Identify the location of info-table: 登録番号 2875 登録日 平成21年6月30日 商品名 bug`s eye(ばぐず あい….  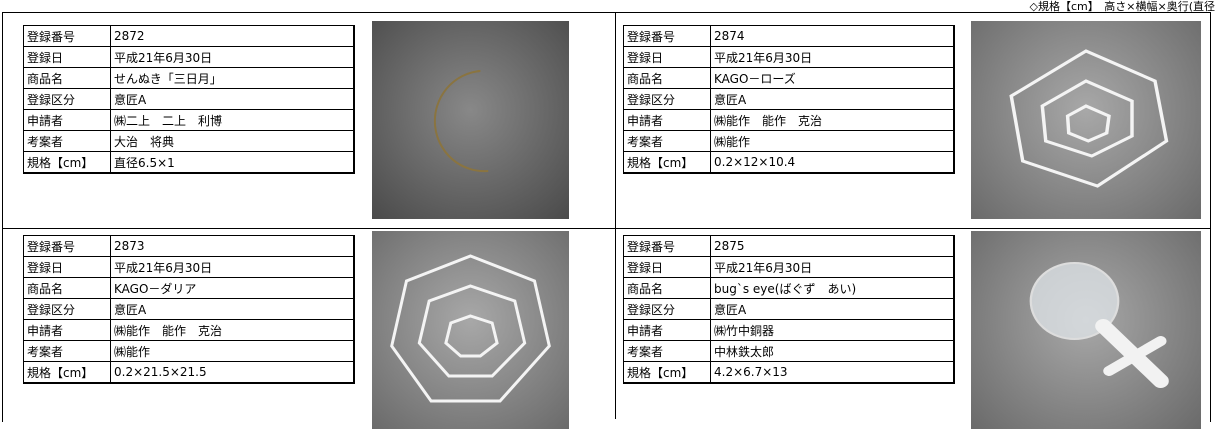
(789, 309).